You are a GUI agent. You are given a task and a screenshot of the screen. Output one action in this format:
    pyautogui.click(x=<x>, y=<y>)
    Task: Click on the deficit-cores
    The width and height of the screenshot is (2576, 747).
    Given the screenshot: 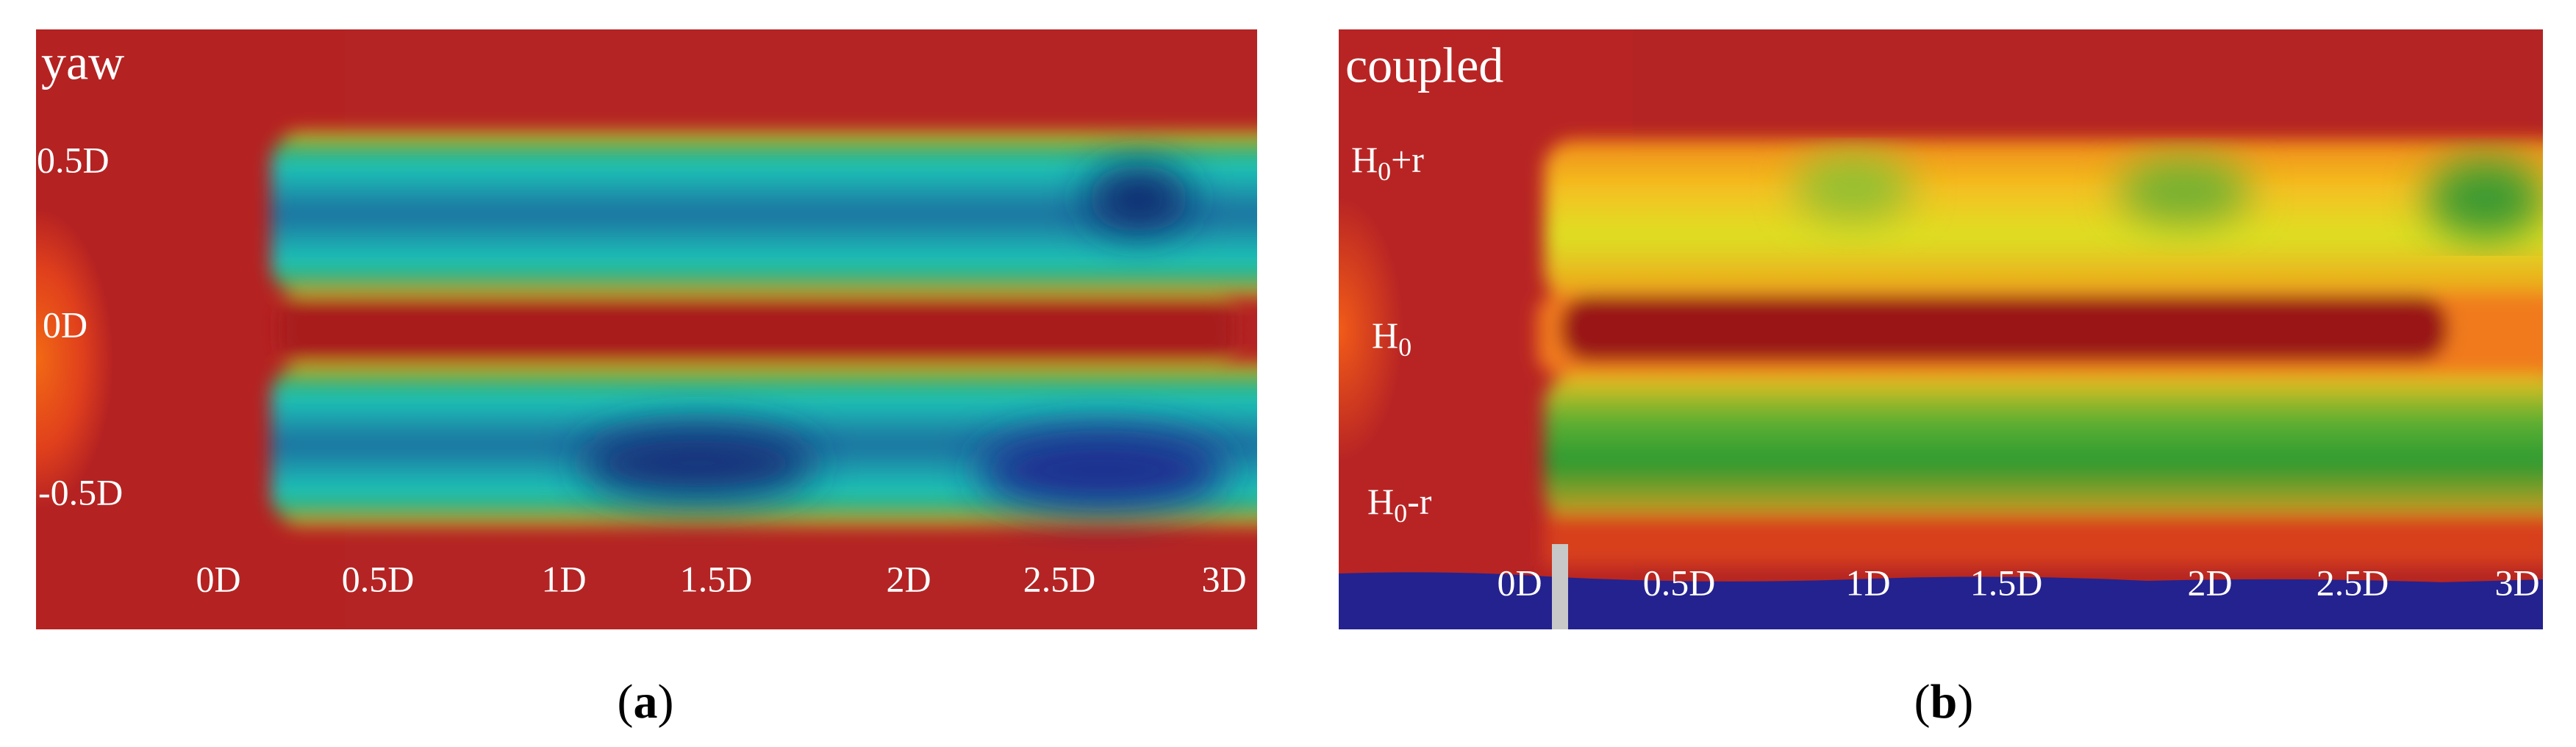 What is the action you would take?
    pyautogui.click(x=903, y=338)
    